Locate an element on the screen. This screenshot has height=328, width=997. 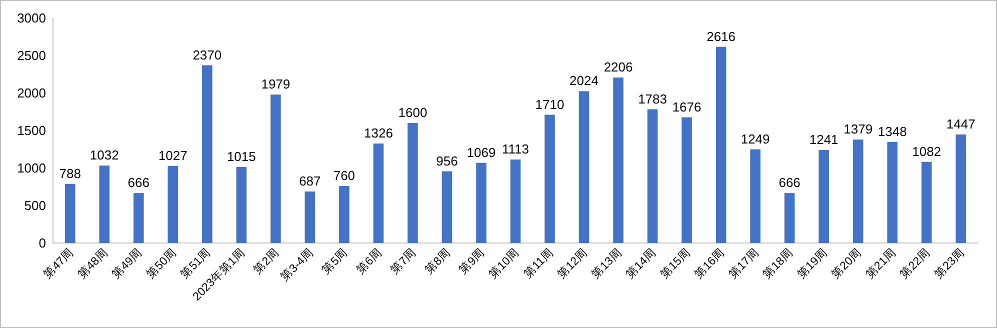
data-label: 1979 is located at coordinates (275, 84).